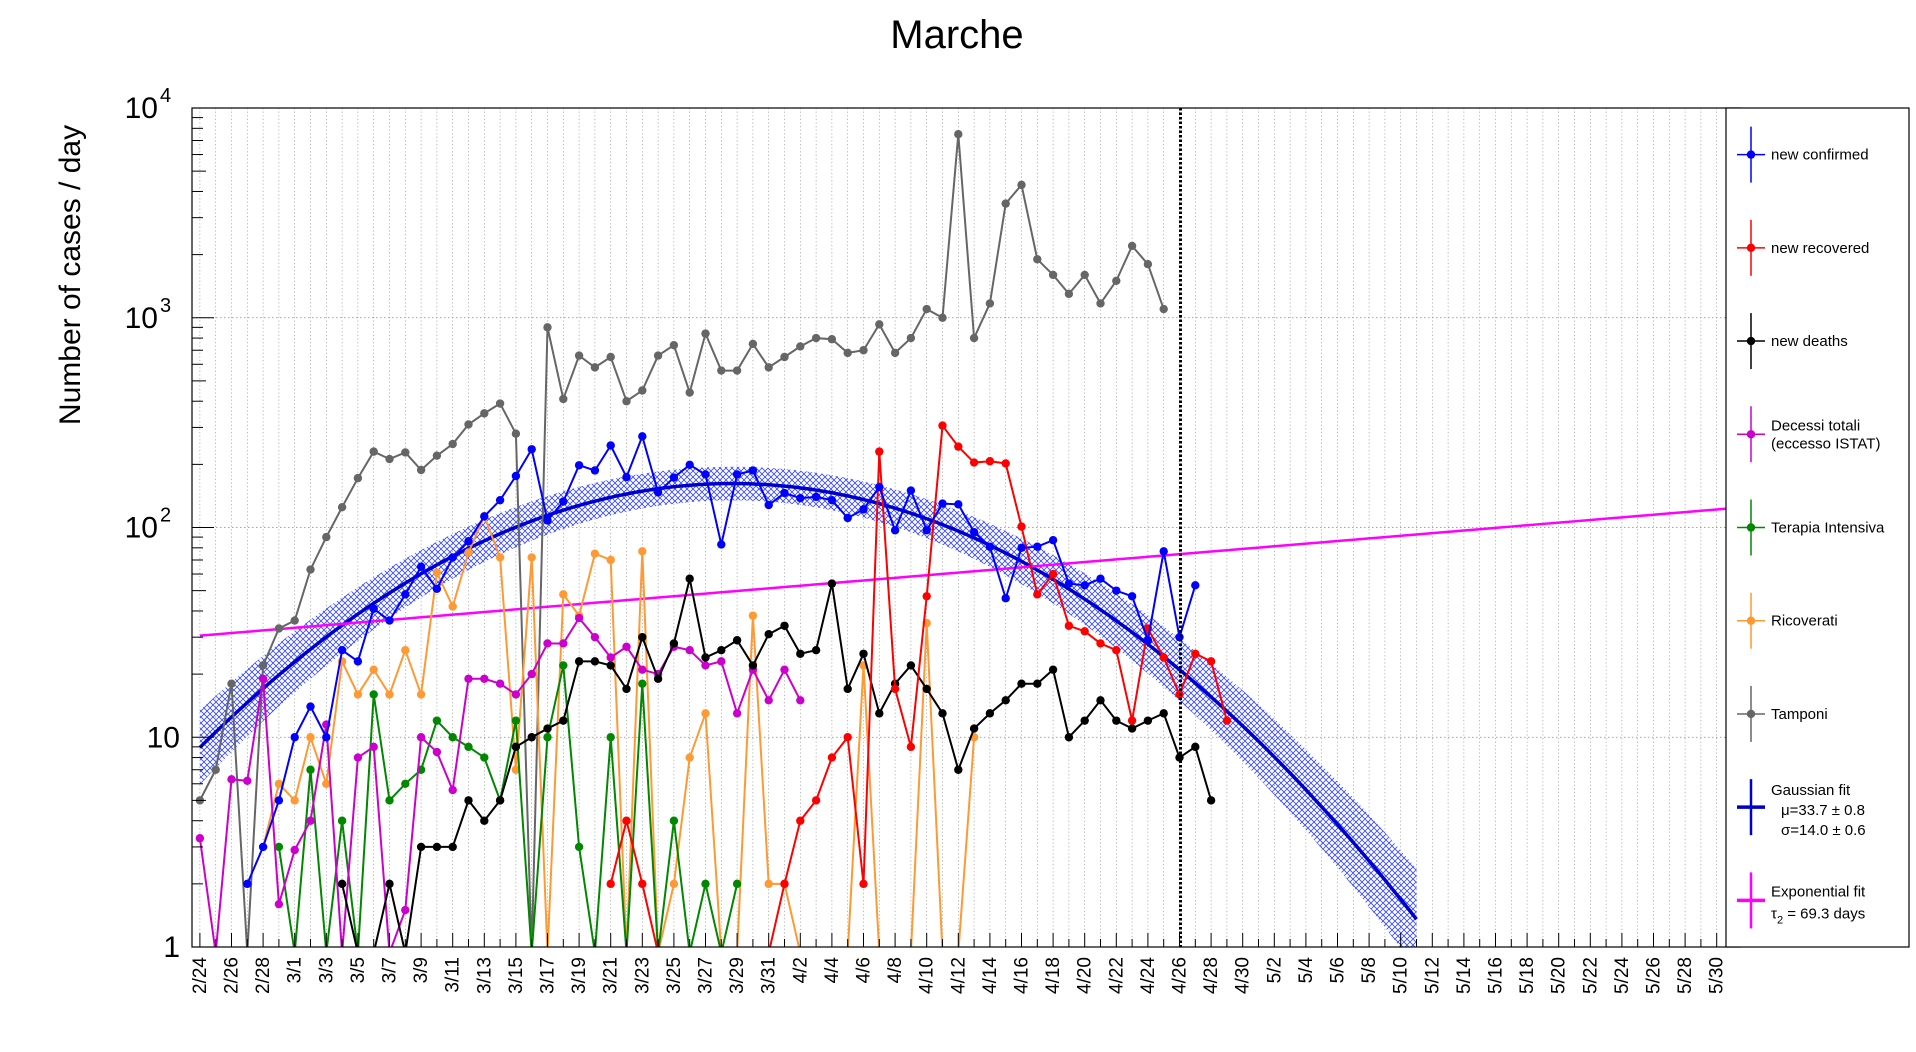  What do you see at coordinates (1799, 714) in the screenshot?
I see `legend-label: Tamponi` at bounding box center [1799, 714].